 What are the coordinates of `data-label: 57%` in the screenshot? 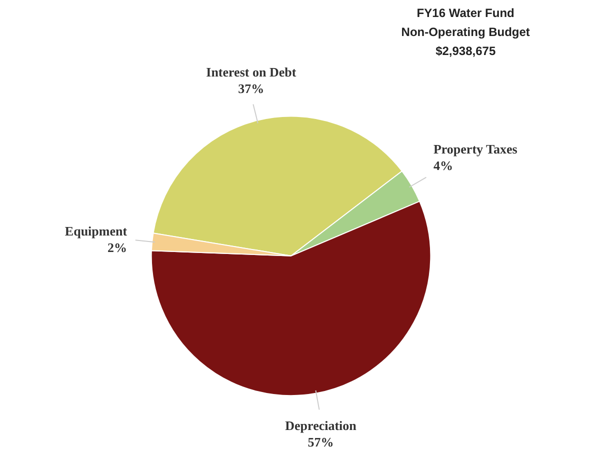 It's located at (321, 442).